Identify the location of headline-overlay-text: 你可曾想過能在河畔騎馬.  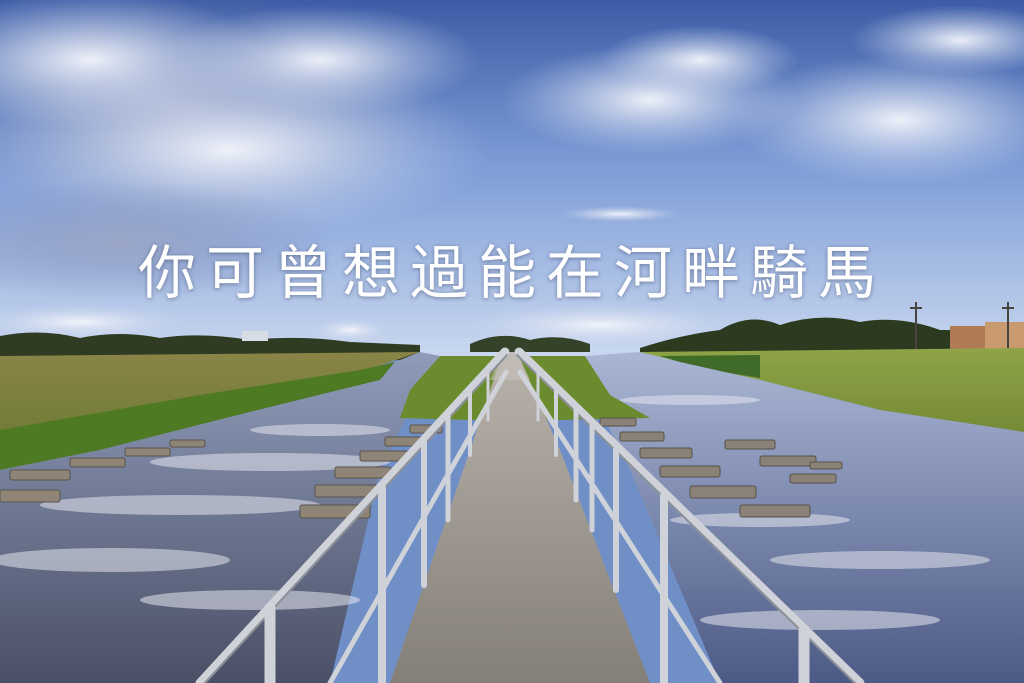
(511, 273).